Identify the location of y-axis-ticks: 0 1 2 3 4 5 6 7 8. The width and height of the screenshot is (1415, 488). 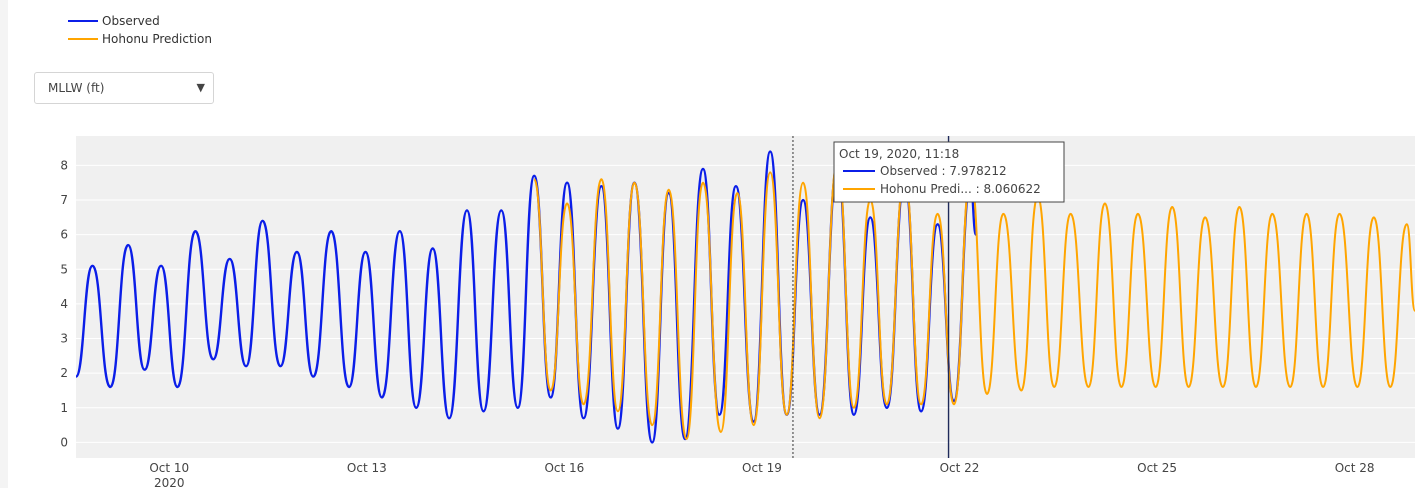
(64, 303).